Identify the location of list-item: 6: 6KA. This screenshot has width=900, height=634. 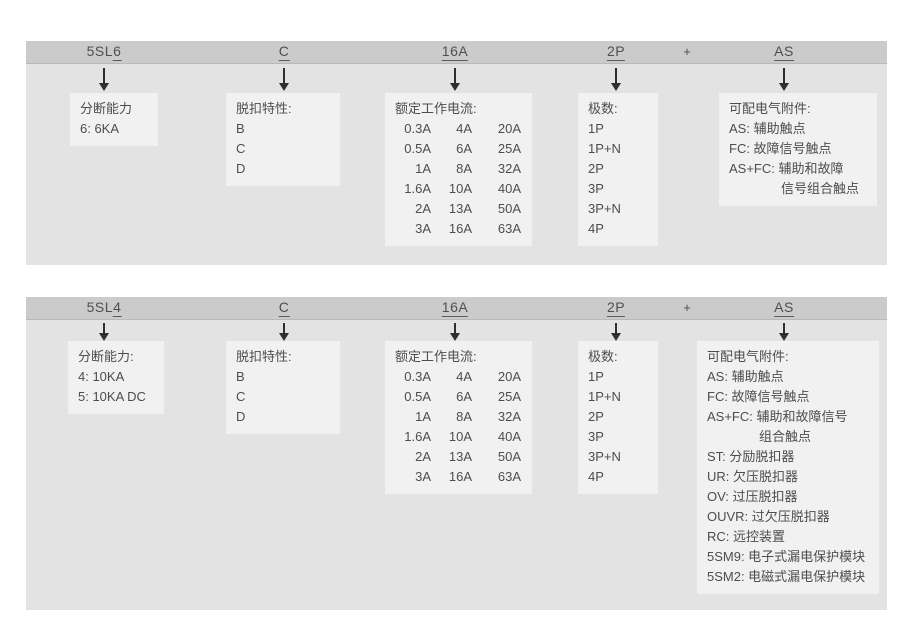
(100, 128).